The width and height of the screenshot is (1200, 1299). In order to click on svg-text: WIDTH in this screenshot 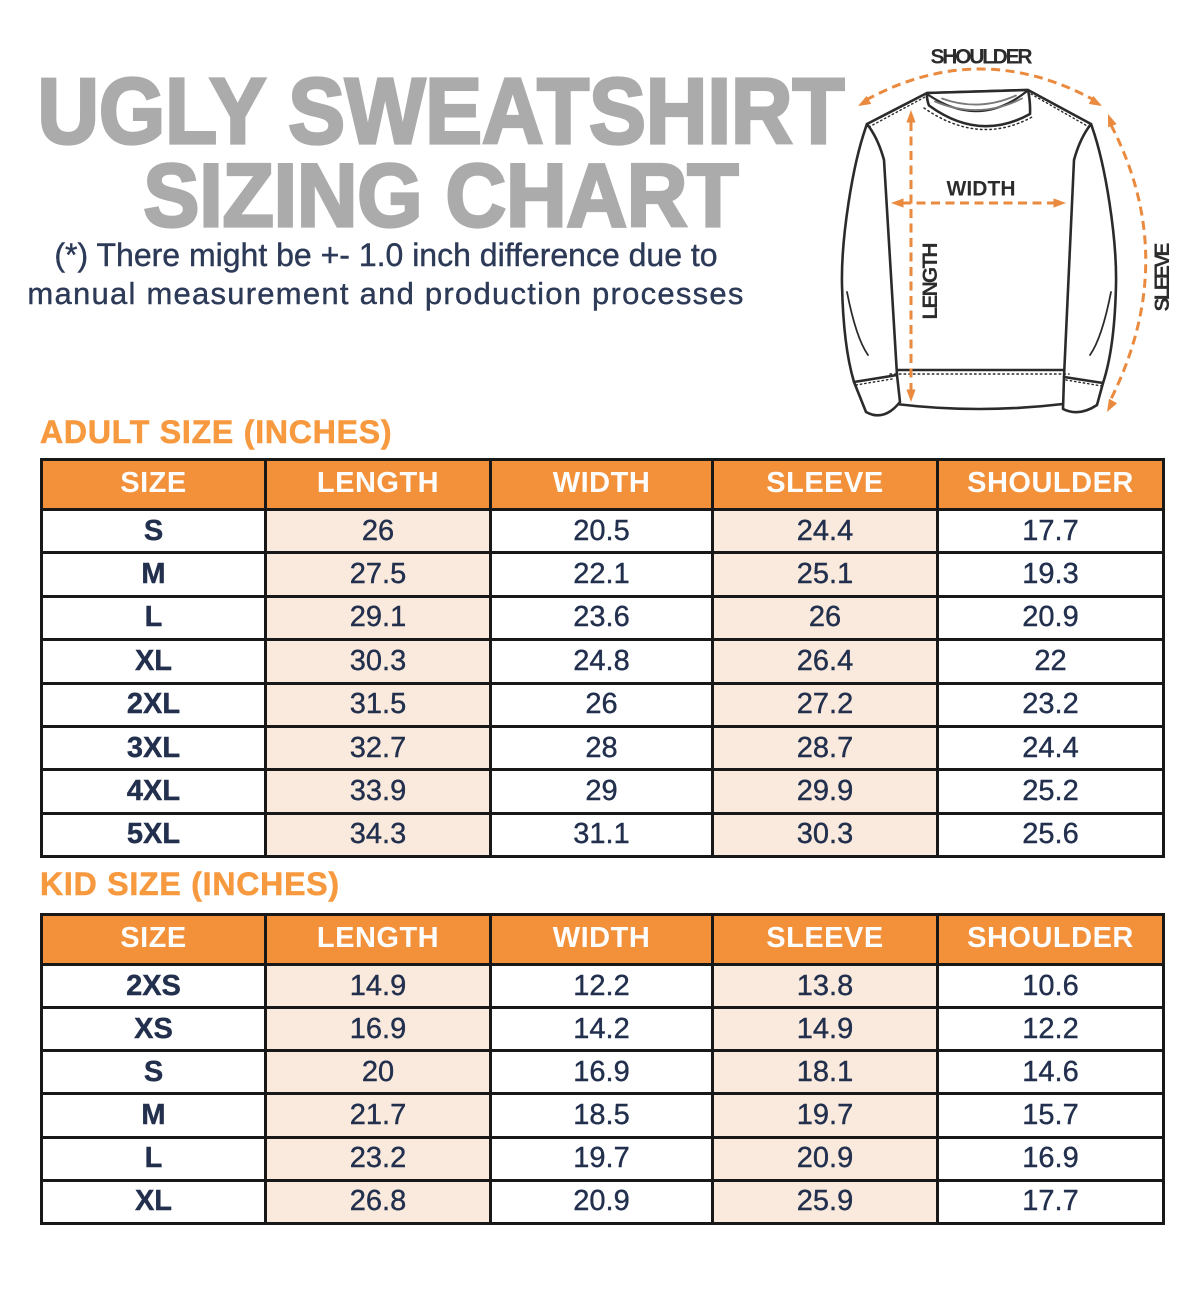, I will do `click(981, 189)`.